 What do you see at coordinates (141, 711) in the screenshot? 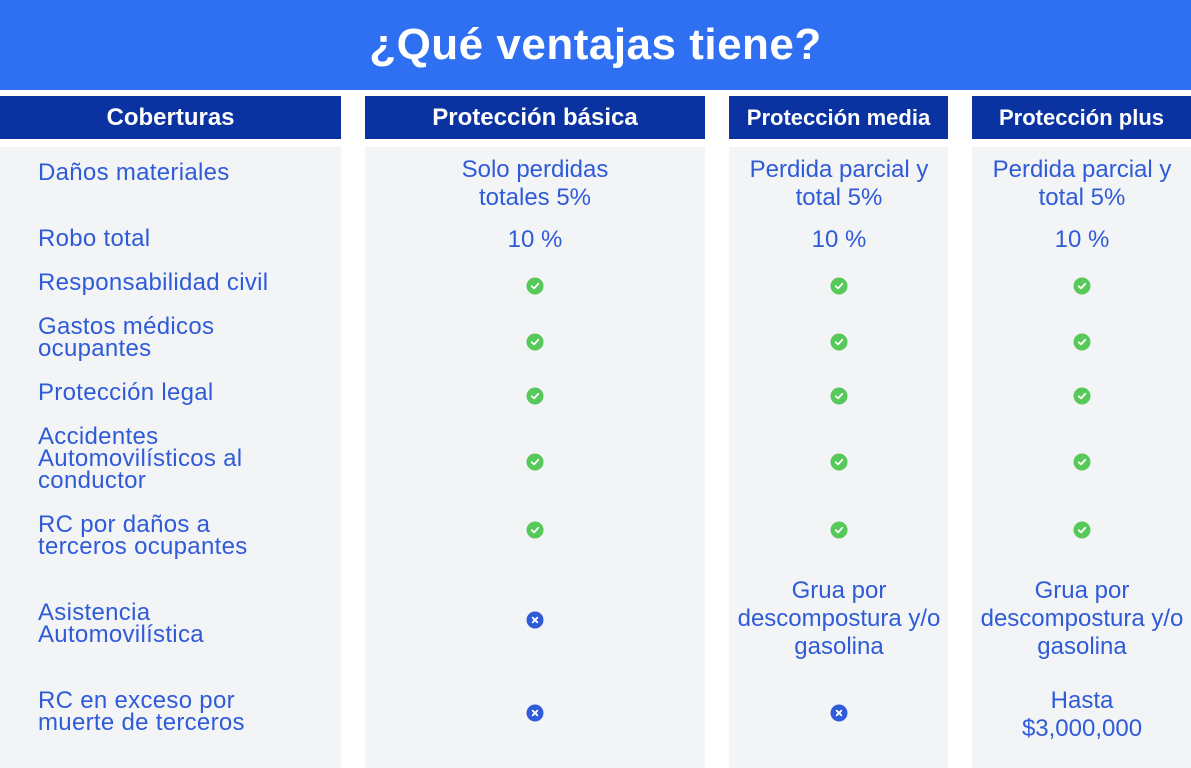
I see `row-label-rc-exceso: RC en exceso por muerte de terceros` at bounding box center [141, 711].